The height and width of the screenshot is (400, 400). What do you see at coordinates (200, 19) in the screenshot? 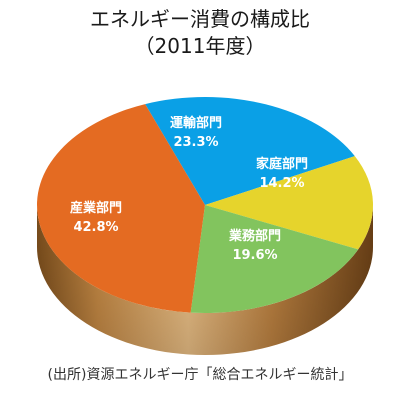
I see `chart-title: エネルギー消費の構成比` at bounding box center [200, 19].